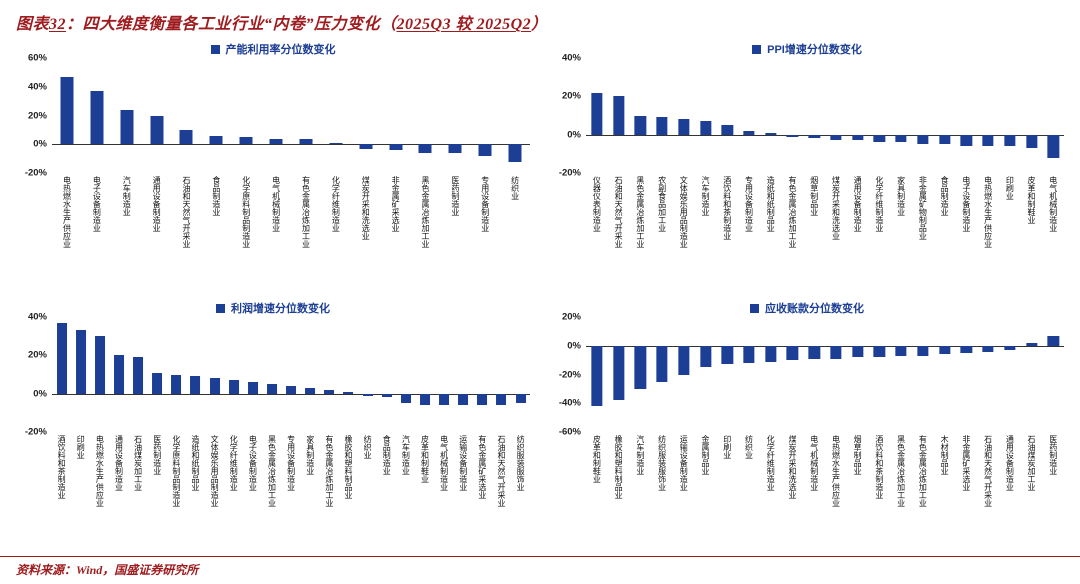  What do you see at coordinates (215, 471) in the screenshot?
I see `x-axis-label: 文体娱乐用品制造业` at bounding box center [215, 471].